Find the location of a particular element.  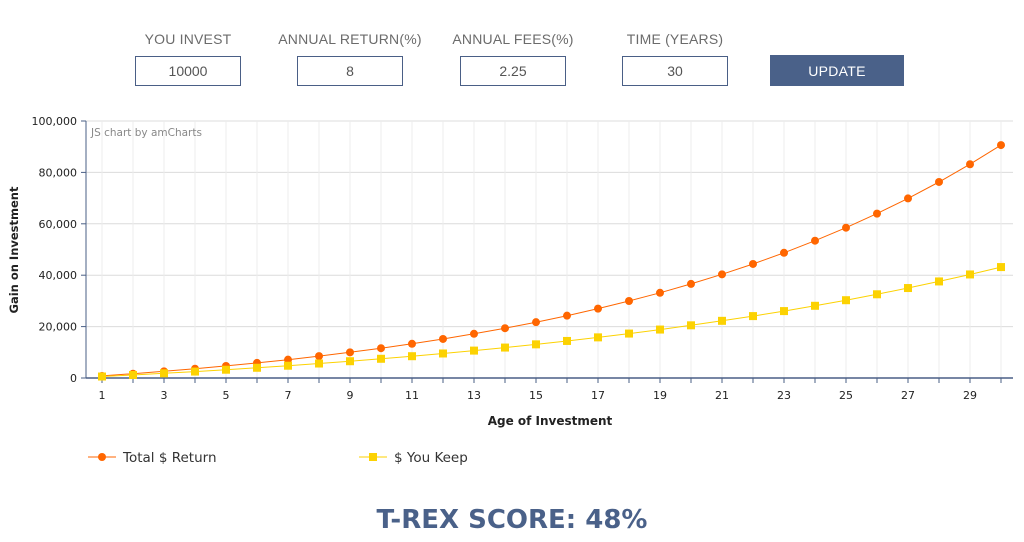

x-tick-label: 13 is located at coordinates (474, 395).